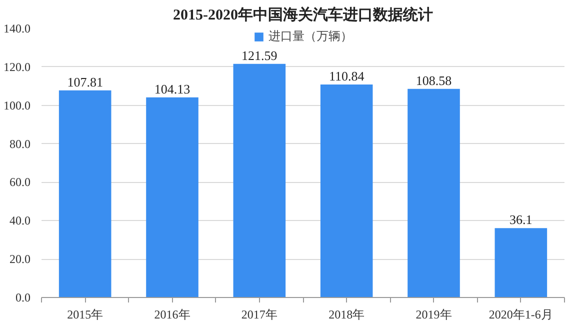  Describe the element at coordinates (20, 259) in the screenshot. I see `y-tick-label: 20.0` at that location.